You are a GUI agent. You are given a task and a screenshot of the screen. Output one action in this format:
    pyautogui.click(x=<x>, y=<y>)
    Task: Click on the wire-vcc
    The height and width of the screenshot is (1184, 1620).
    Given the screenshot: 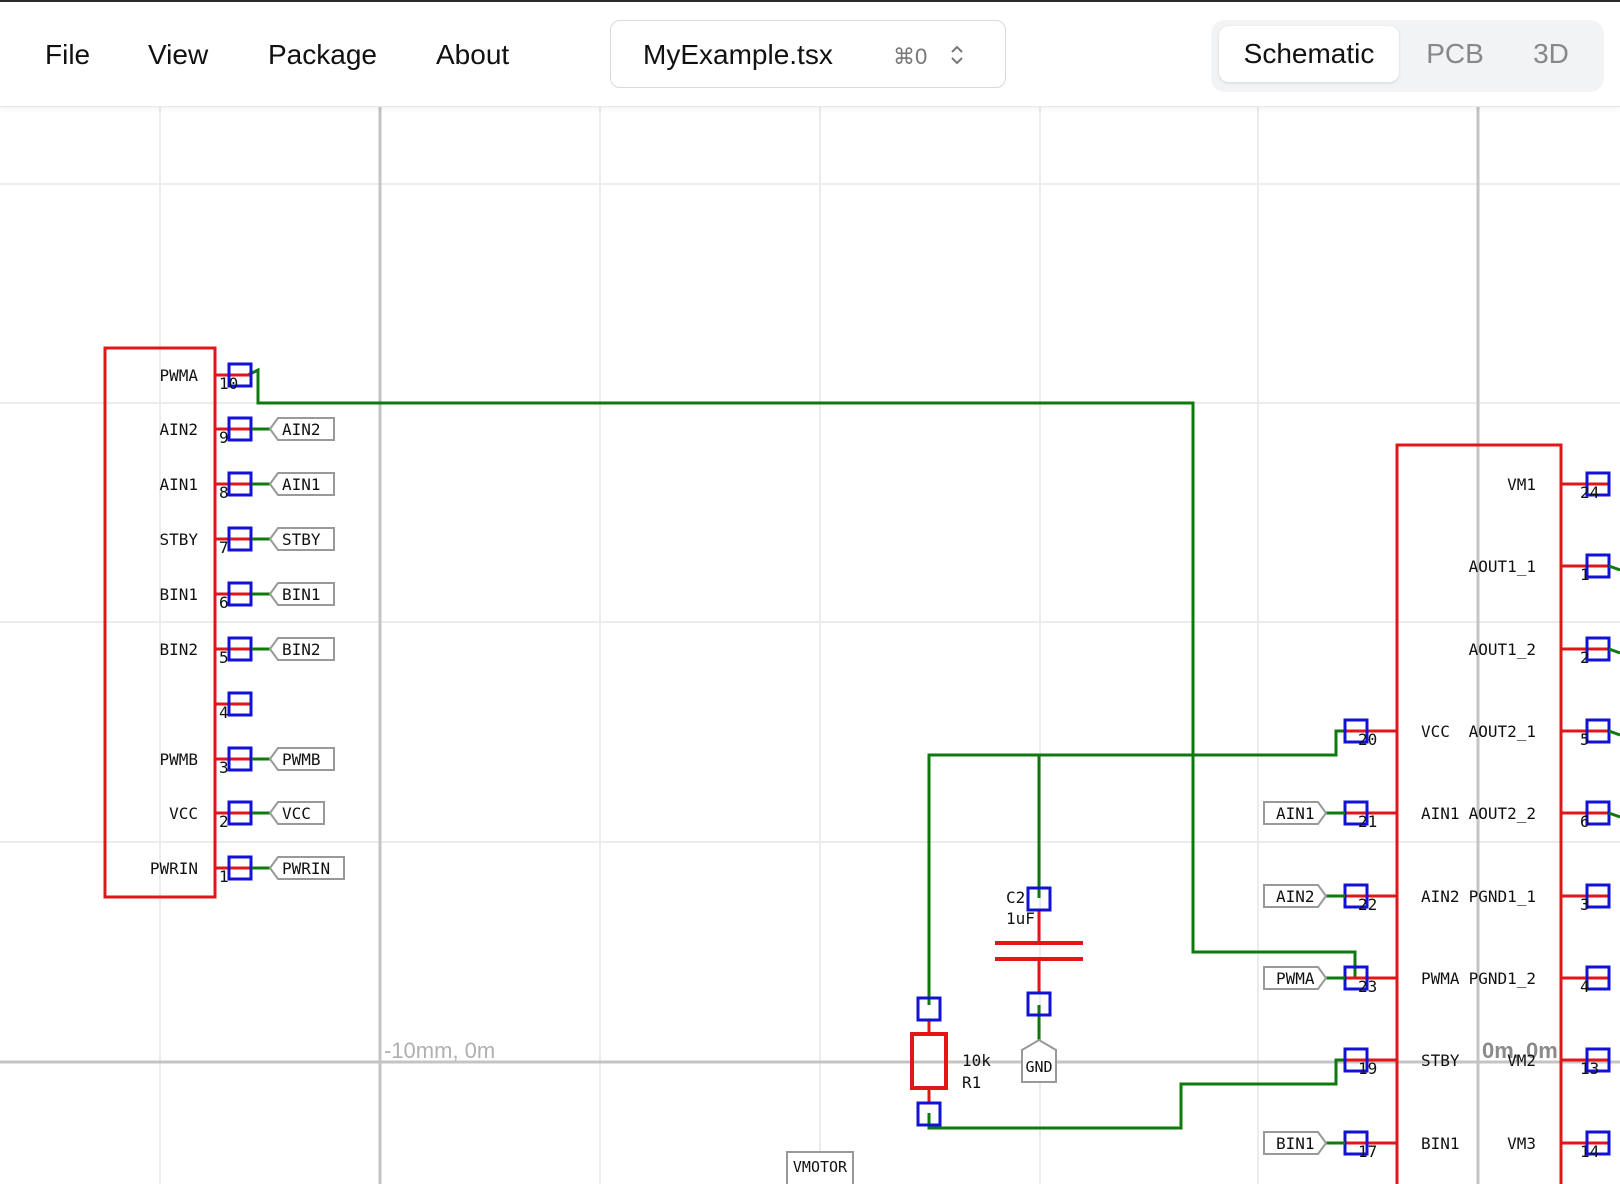 What is the action you would take?
    pyautogui.click(x=1141, y=867)
    